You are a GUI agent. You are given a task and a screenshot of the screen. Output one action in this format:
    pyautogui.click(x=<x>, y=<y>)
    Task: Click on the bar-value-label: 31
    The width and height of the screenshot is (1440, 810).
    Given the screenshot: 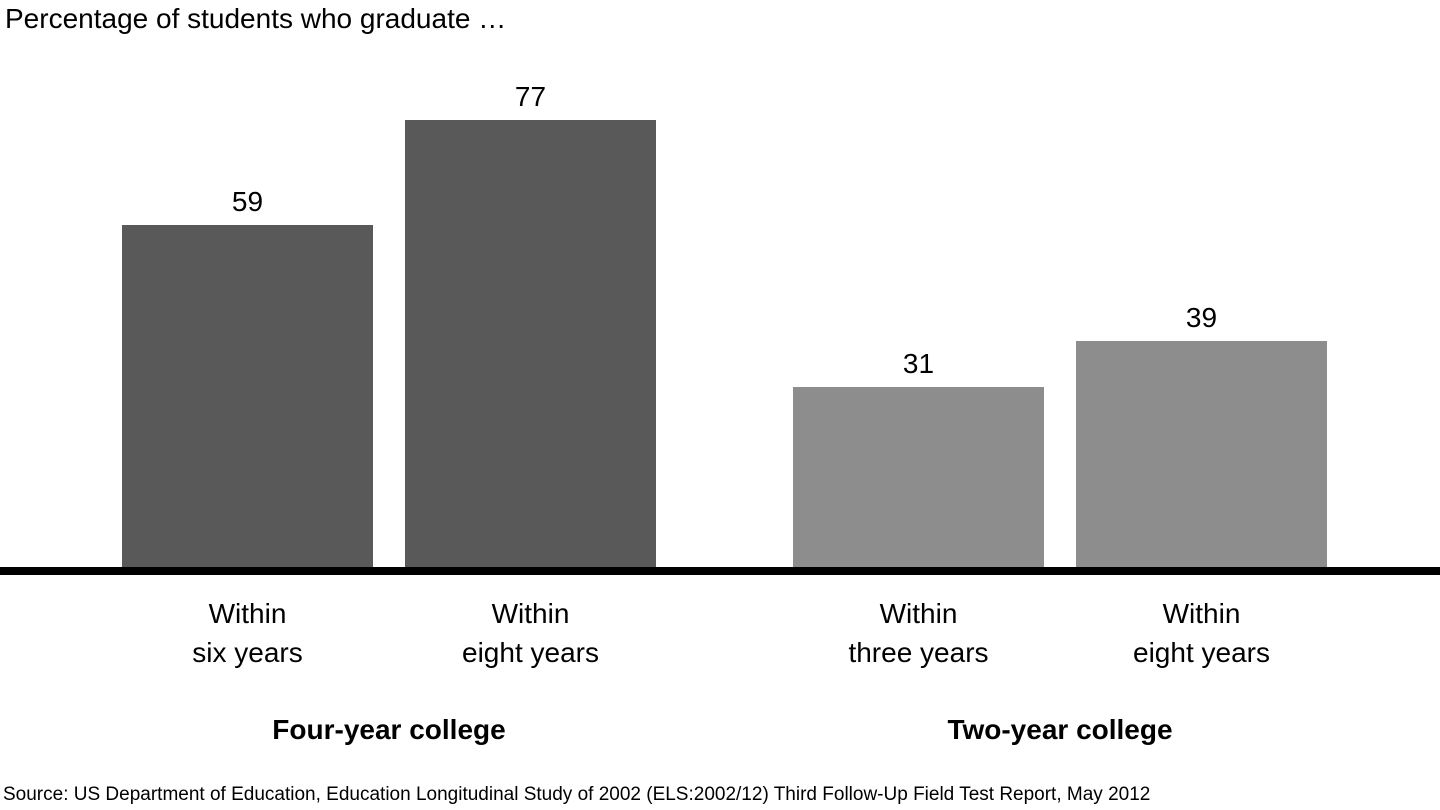 What is the action you would take?
    pyautogui.click(x=918, y=363)
    